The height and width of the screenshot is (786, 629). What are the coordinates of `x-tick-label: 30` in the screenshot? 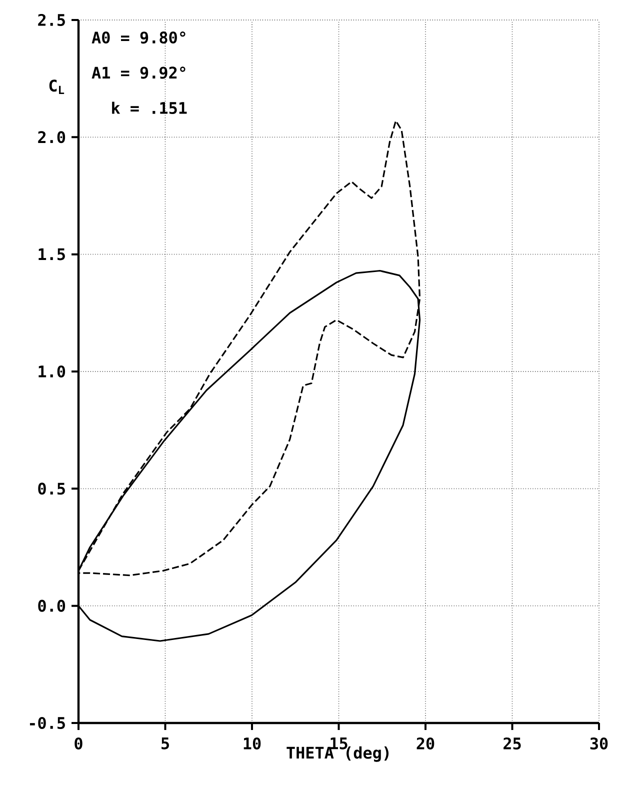 It's located at (599, 743).